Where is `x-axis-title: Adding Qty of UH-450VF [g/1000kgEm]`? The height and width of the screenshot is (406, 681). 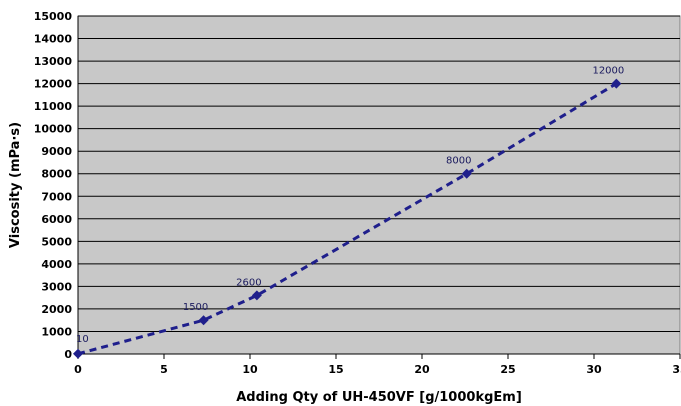
x-axis-title: Adding Qty of UH-450VF [g/1000kgEm] is located at coordinates (379, 397).